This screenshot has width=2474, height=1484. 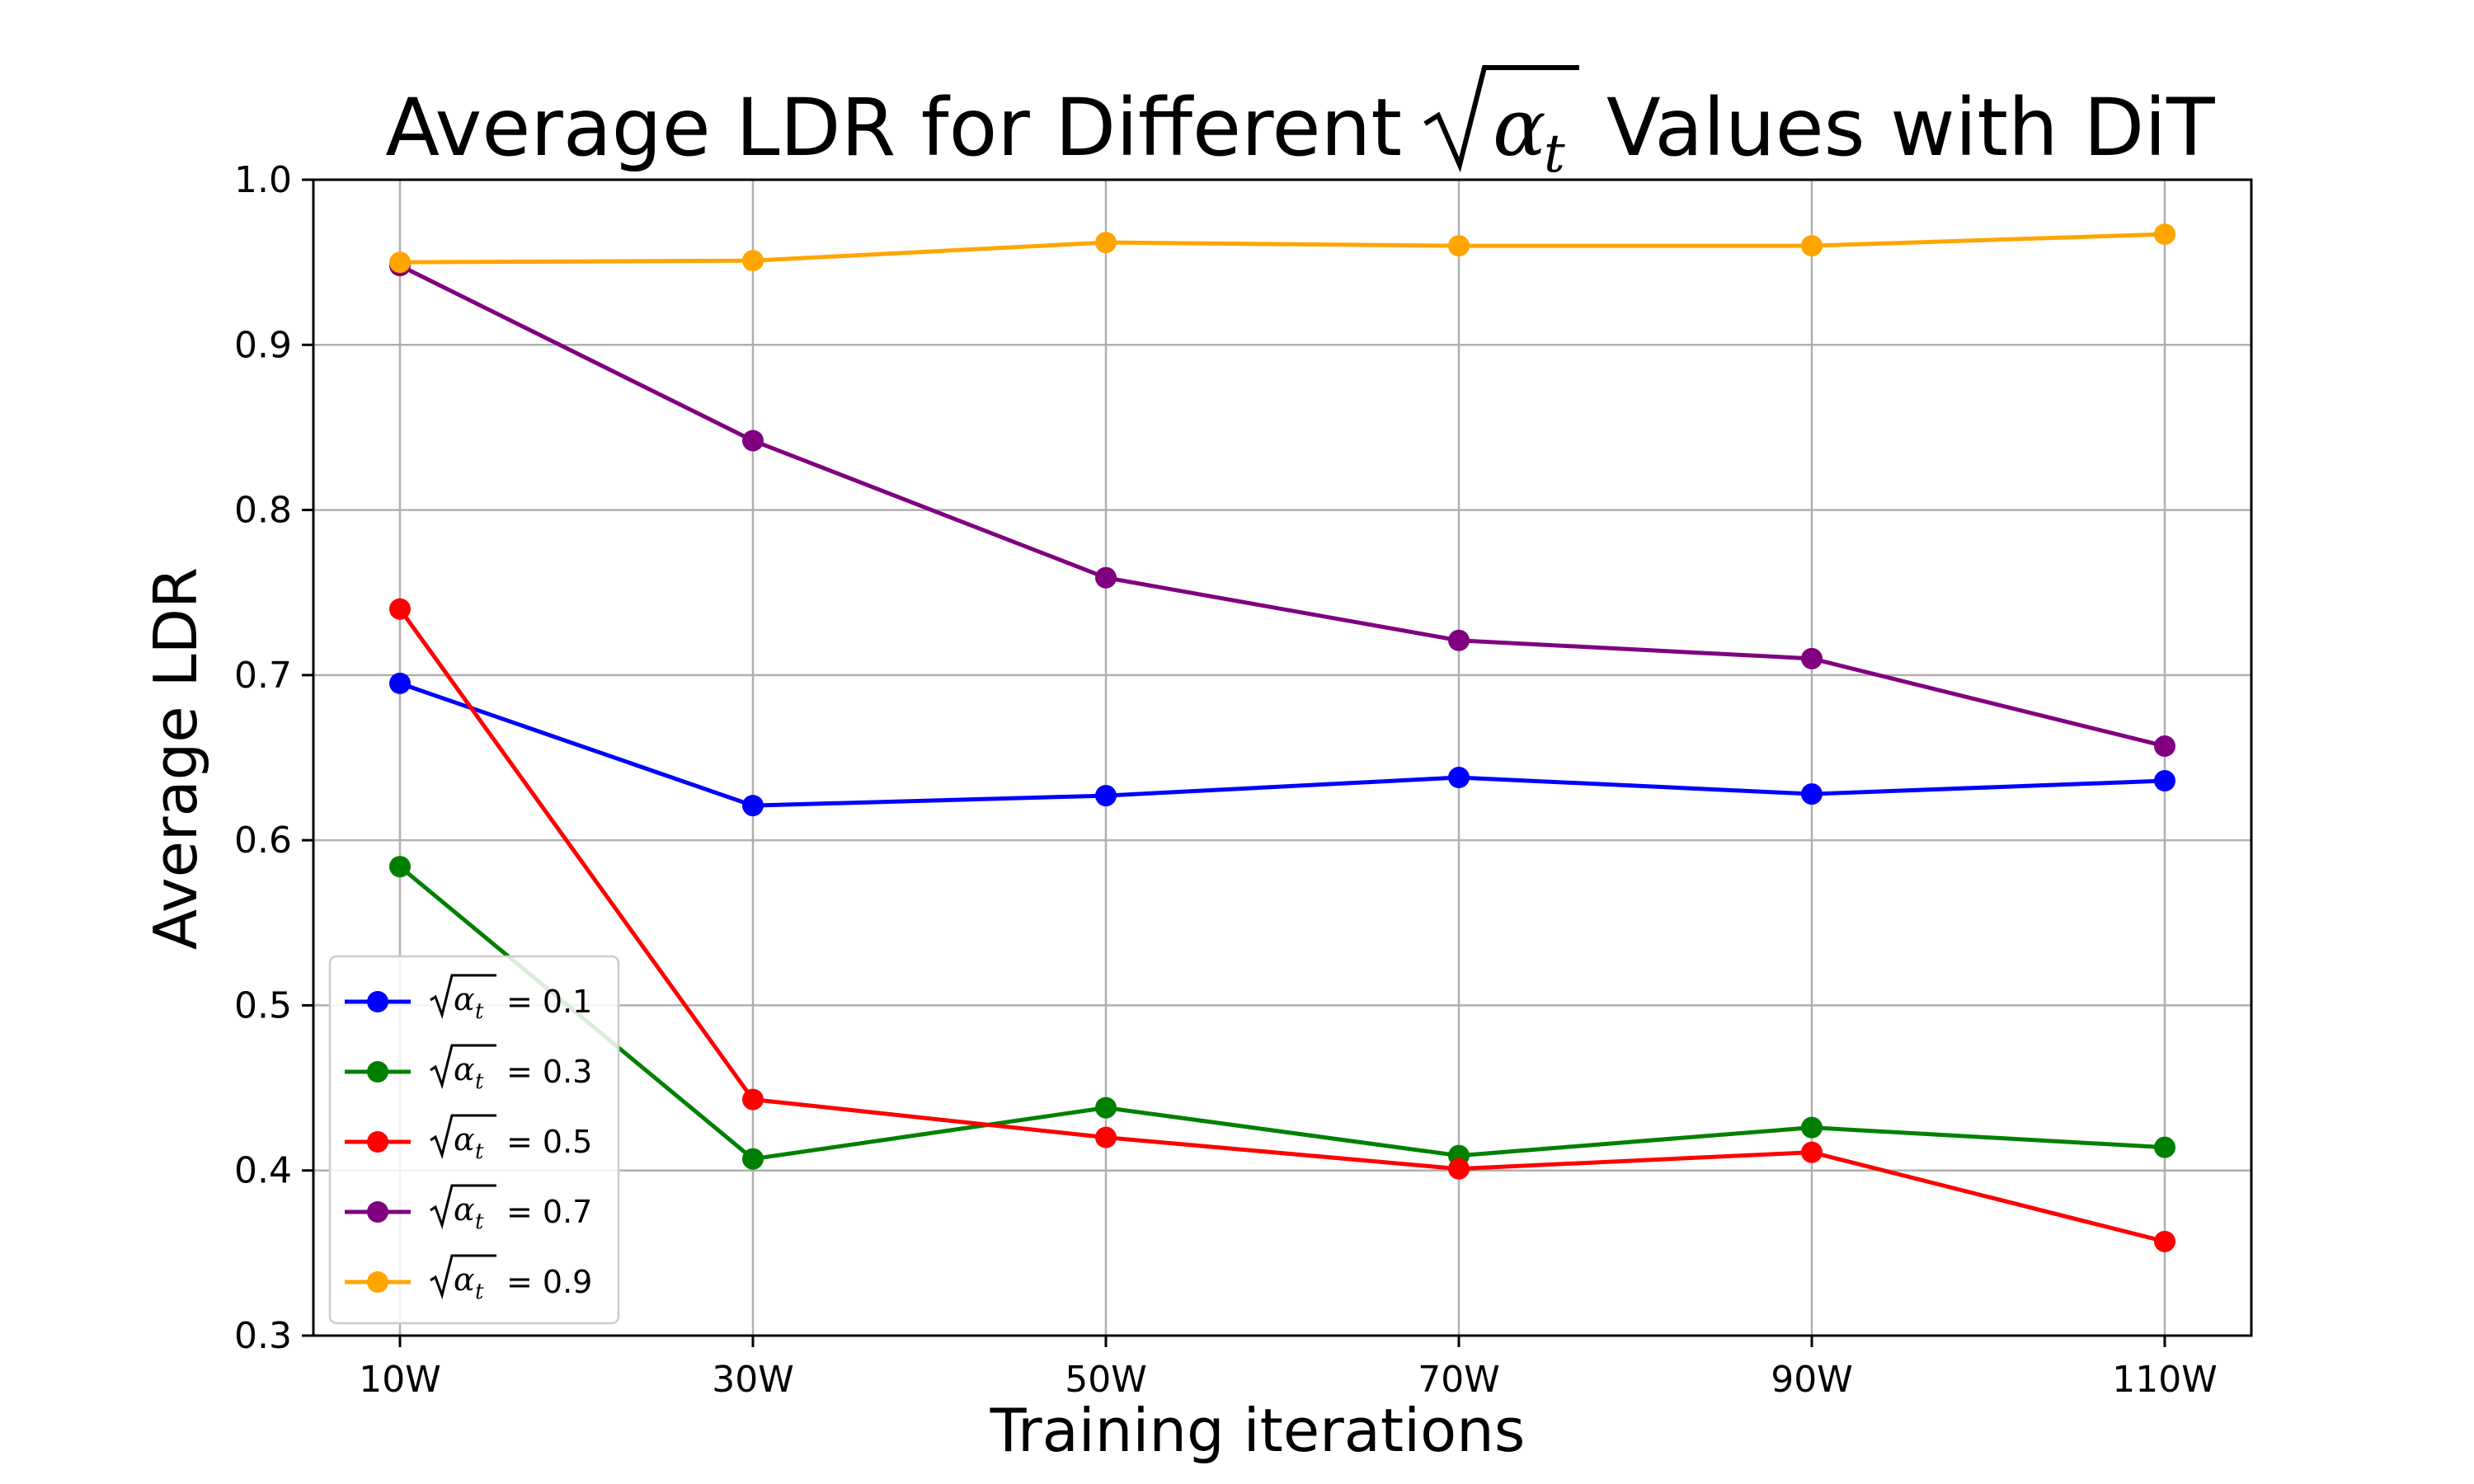 I want to click on title-math-symbol: α, so click(x=1519, y=128).